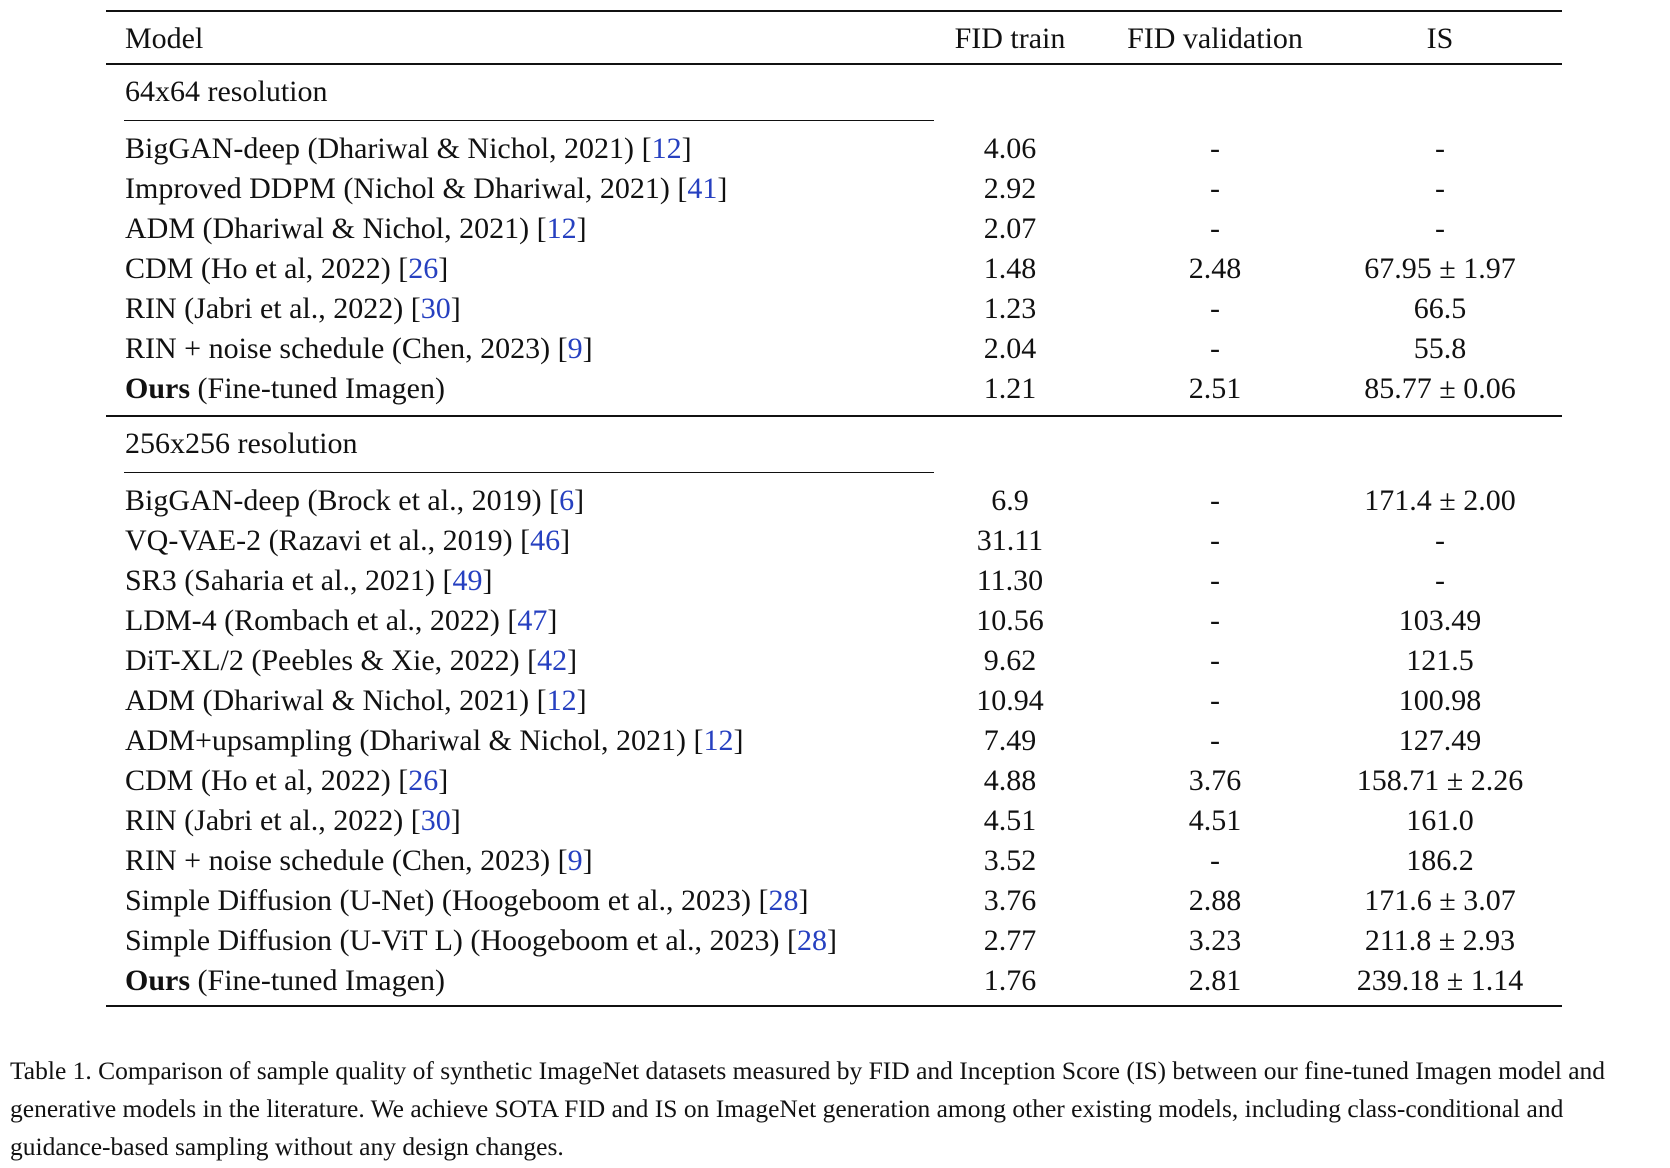 The height and width of the screenshot is (1168, 1670). I want to click on header-is: IS, so click(1440, 38).